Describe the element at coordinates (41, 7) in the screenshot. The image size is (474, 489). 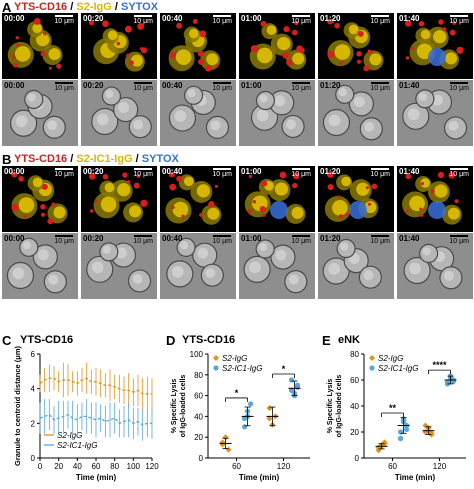
I see `panel-a-title-cd16: YTS-CD16` at that location.